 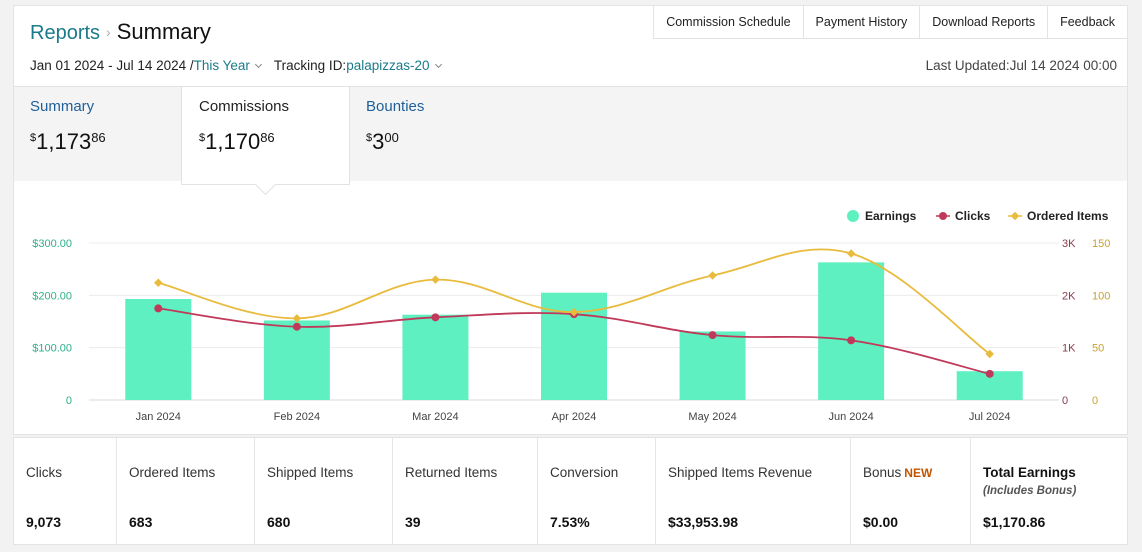 I want to click on y-right-items-tick-label: 150, so click(x=1101, y=244).